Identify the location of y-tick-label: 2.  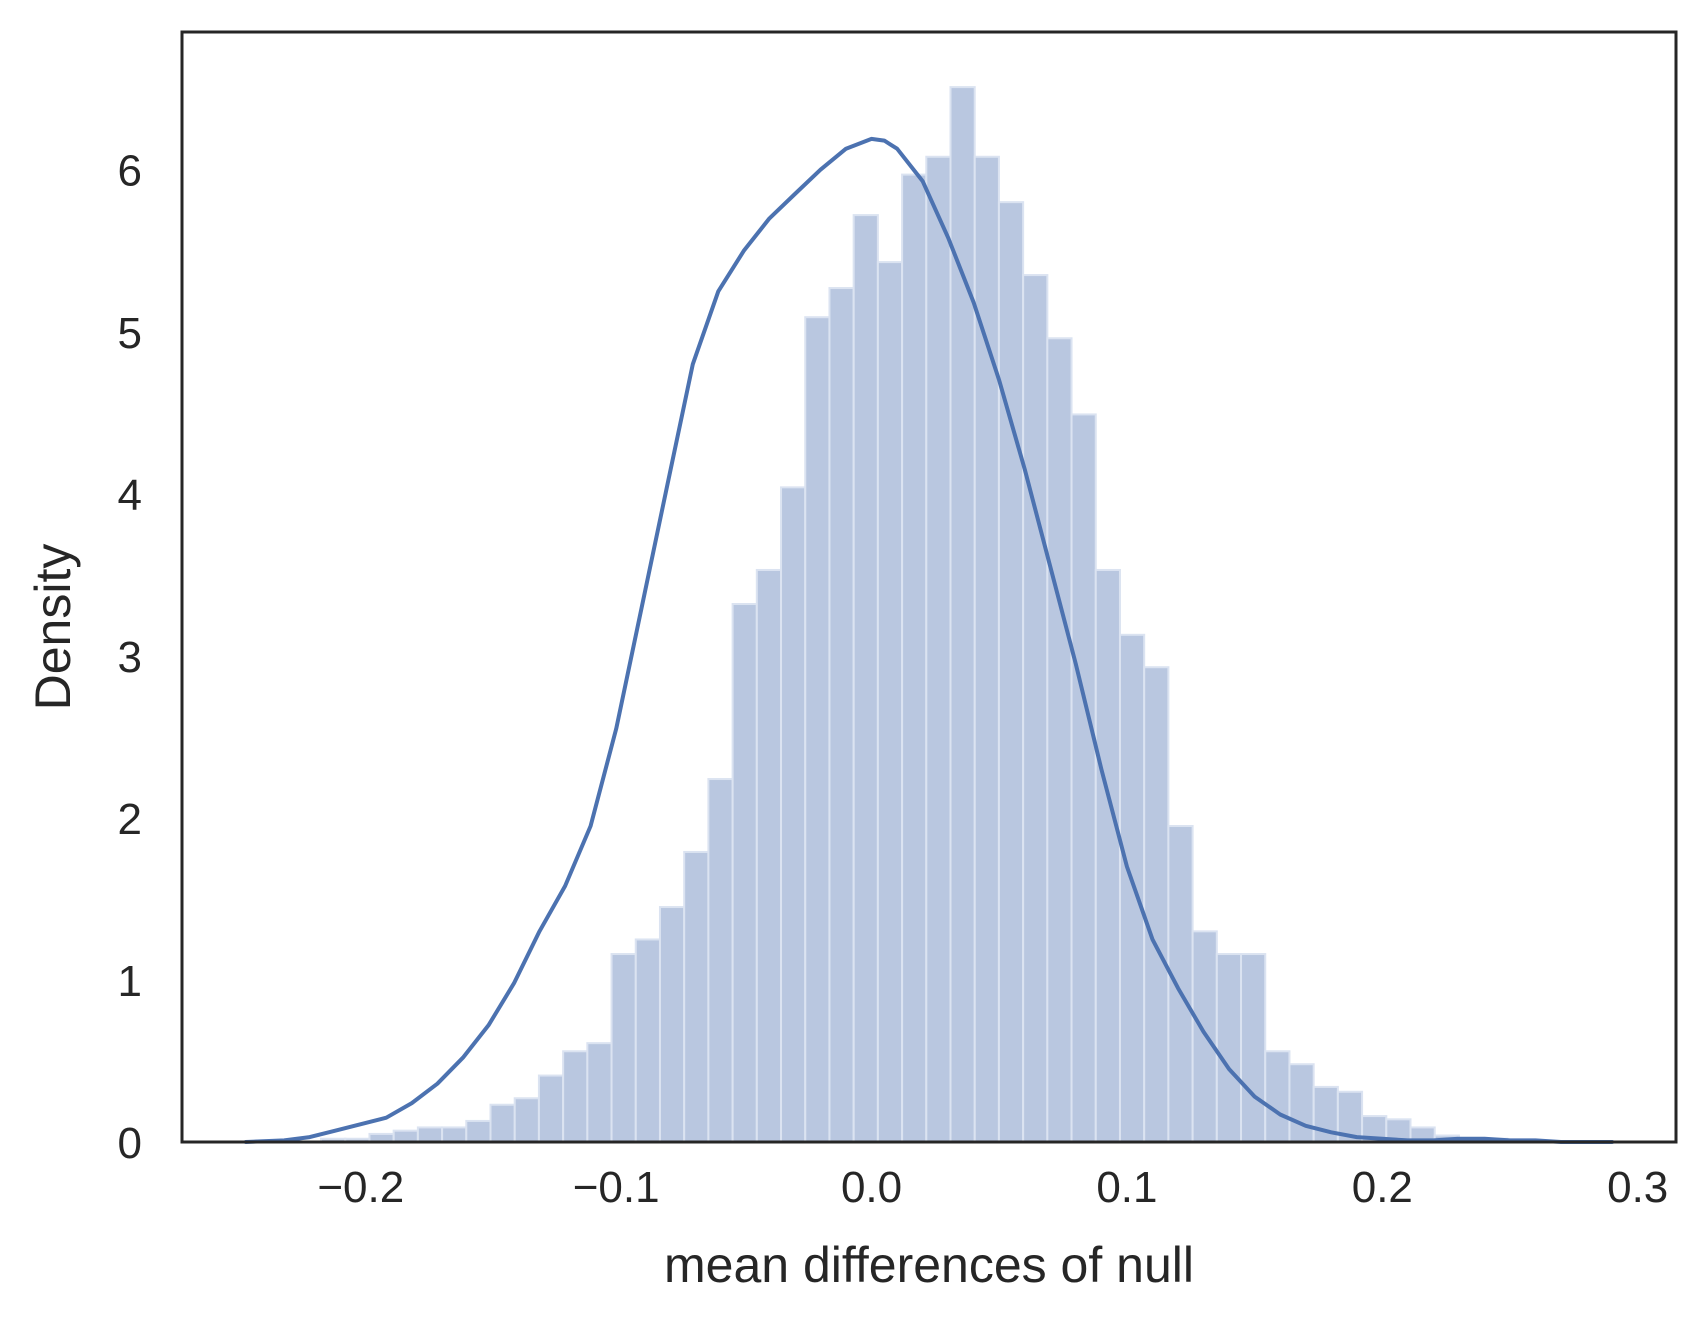
(130, 819).